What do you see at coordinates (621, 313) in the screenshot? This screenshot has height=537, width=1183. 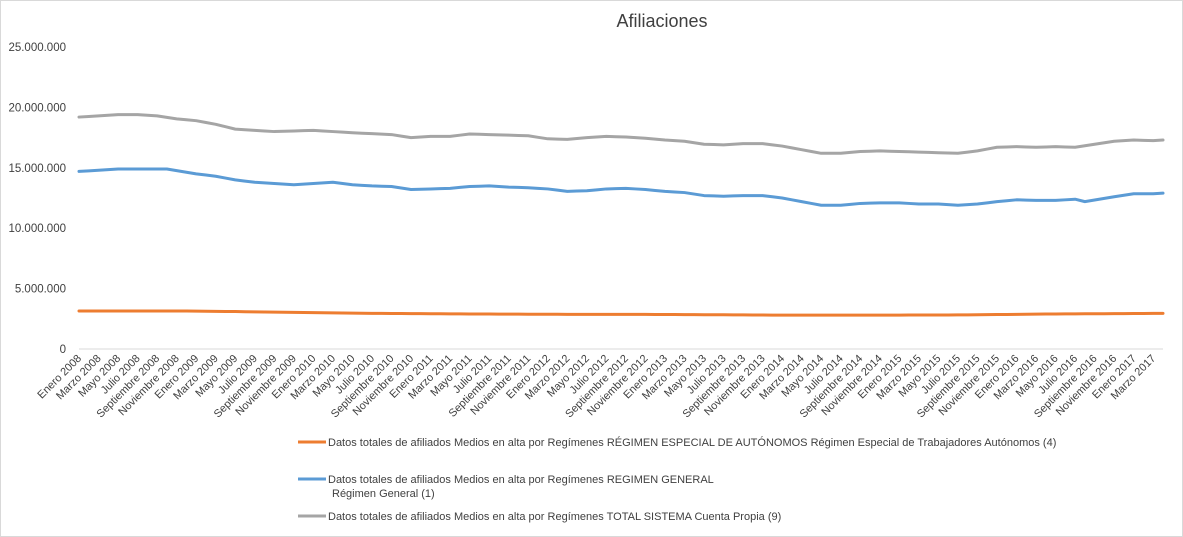 I see `series-line-autonomos` at bounding box center [621, 313].